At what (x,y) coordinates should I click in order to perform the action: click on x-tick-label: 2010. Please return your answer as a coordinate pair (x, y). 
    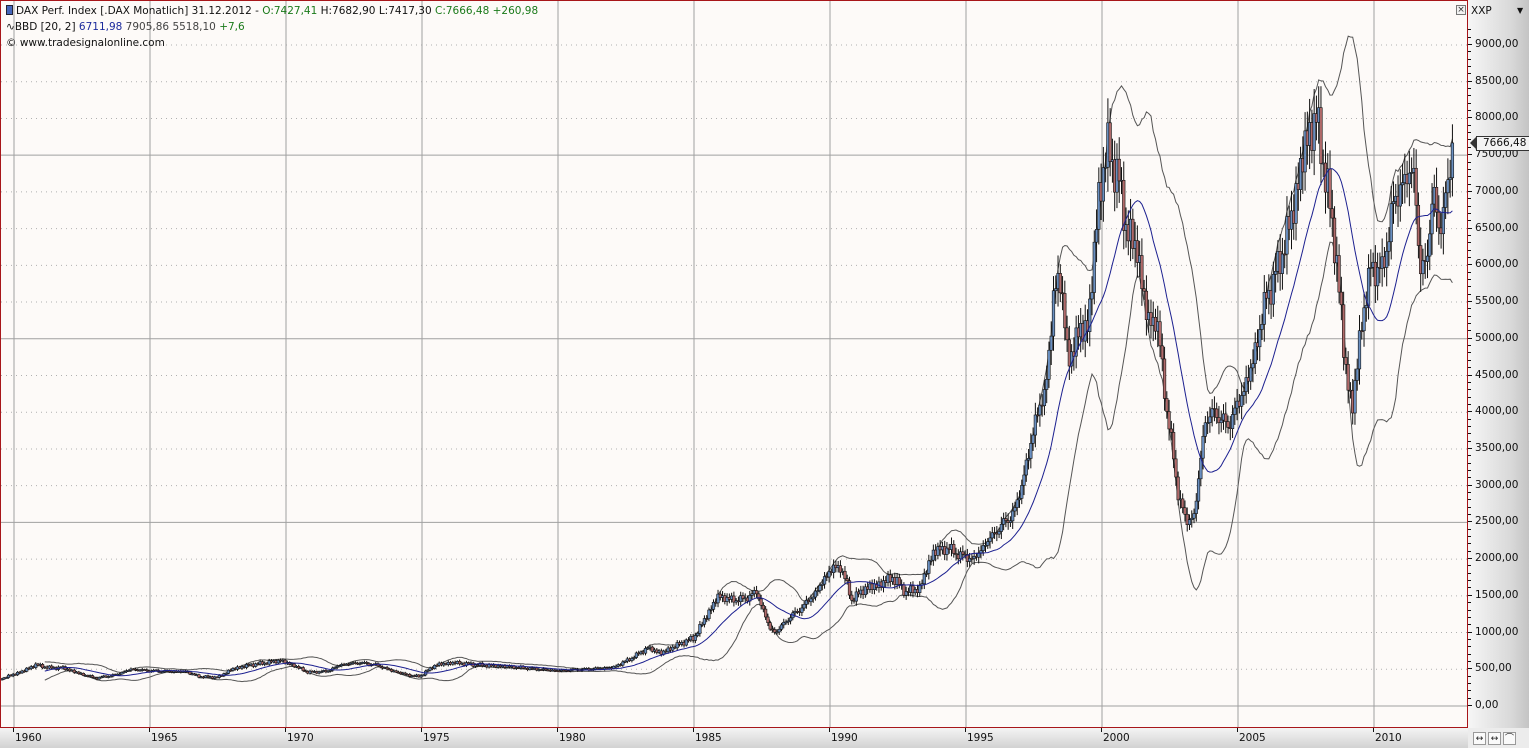
    Looking at the image, I should click on (1388, 738).